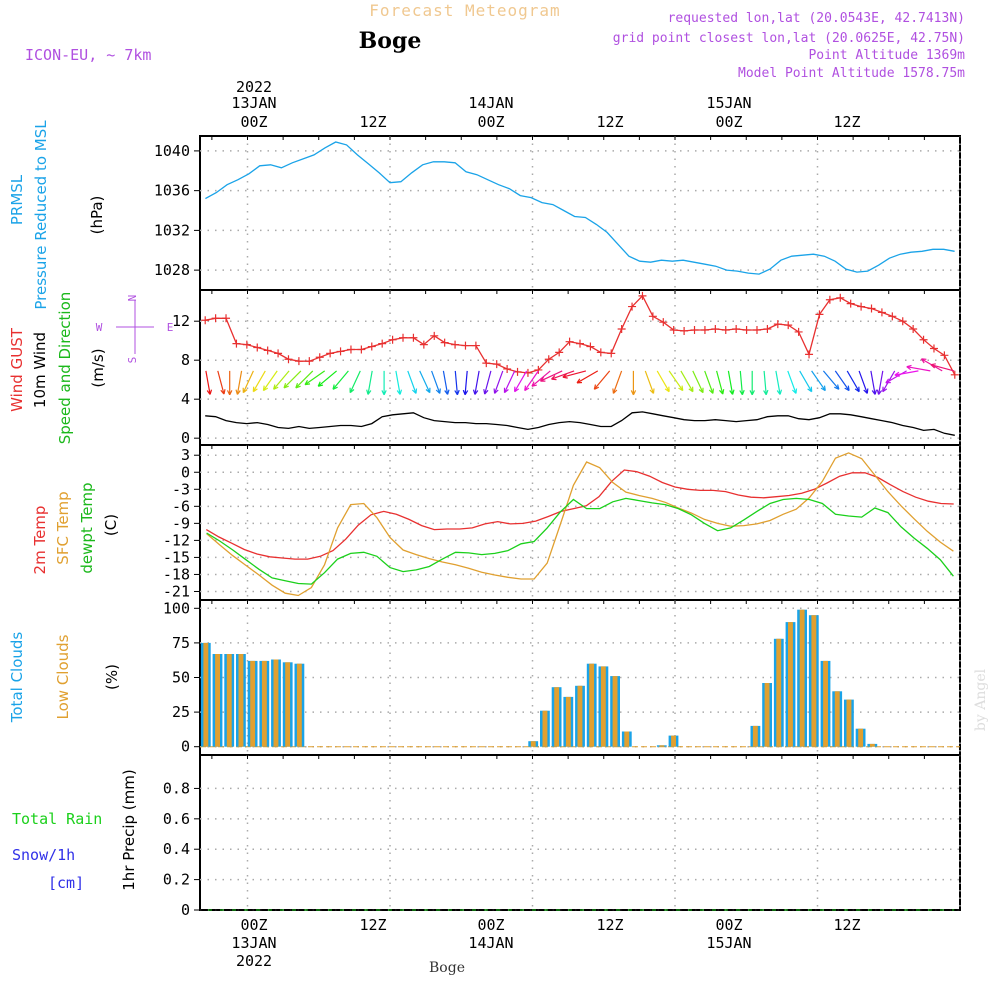  I want to click on wind-speed-line, so click(580, 423).